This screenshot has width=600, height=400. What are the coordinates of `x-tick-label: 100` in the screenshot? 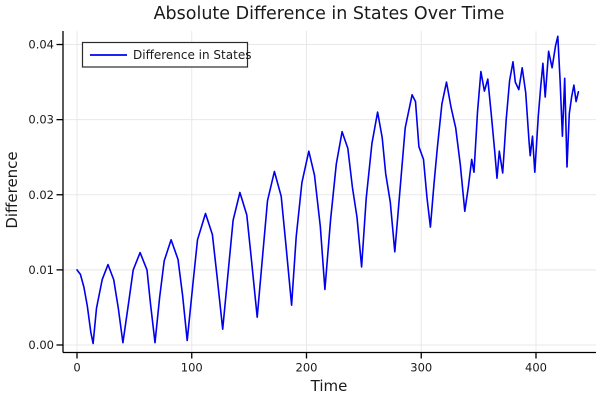 It's located at (192, 368).